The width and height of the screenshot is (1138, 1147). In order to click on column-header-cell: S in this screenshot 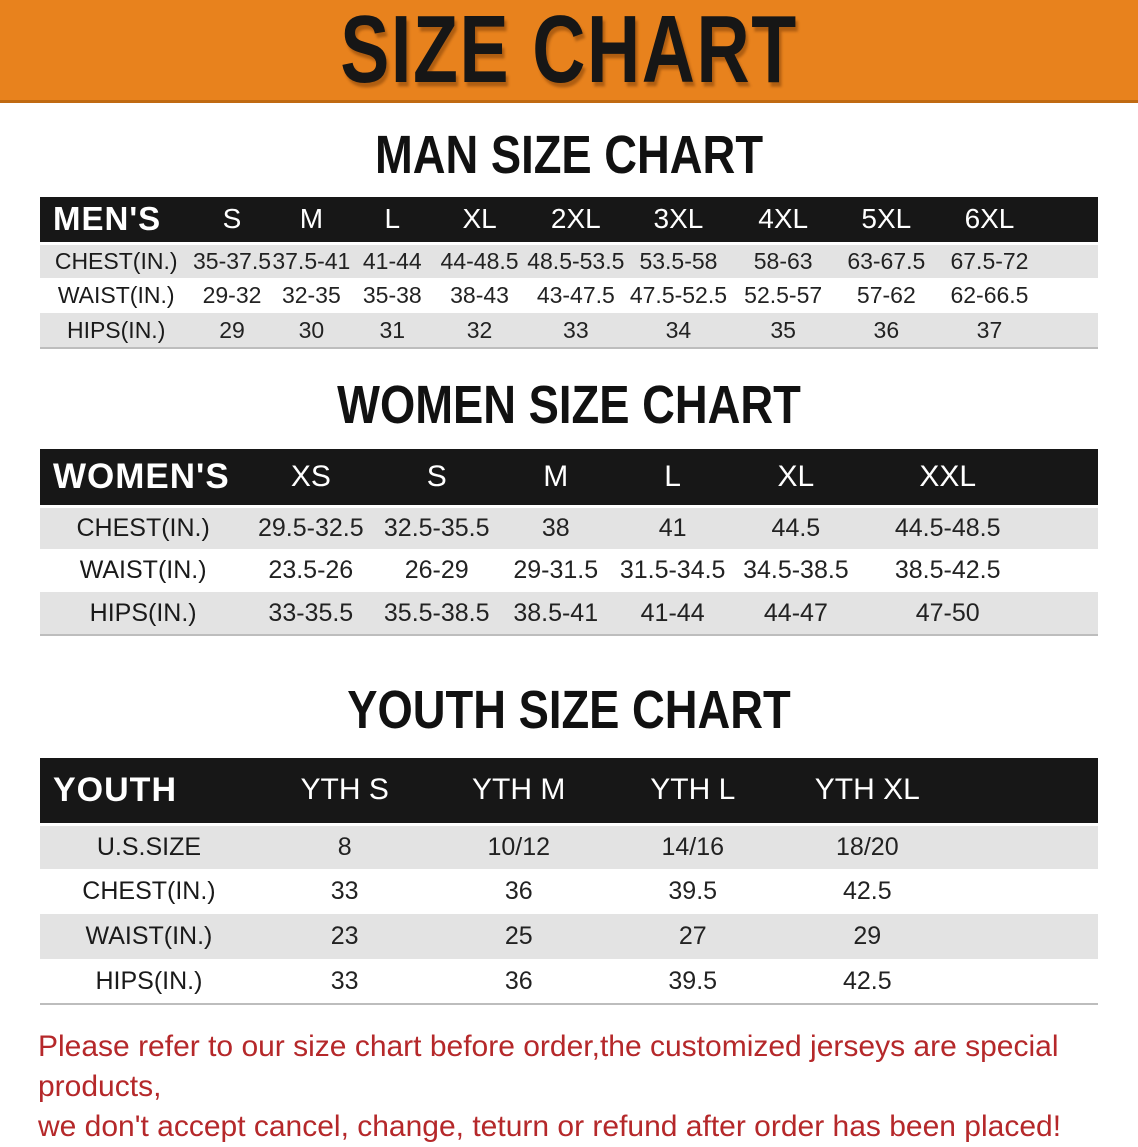, I will do `click(232, 221)`.